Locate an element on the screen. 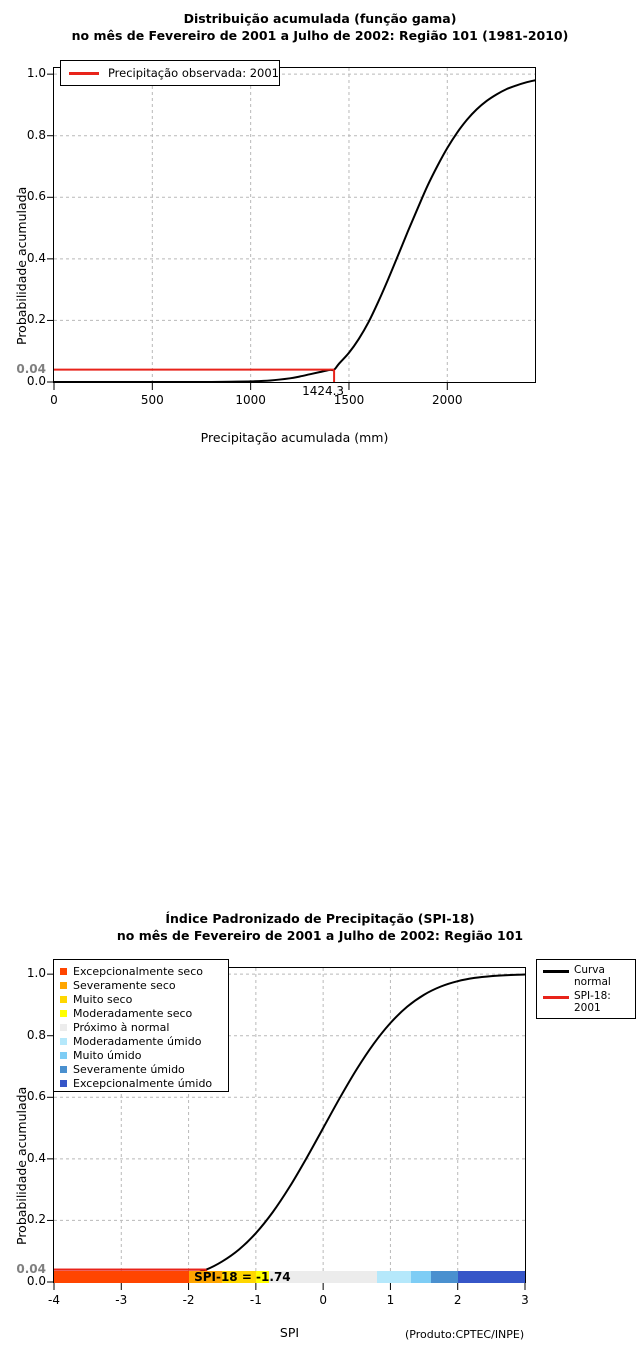 The height and width of the screenshot is (1350, 640). product-credit: (Produto:CPTEC/INPE) is located at coordinates (465, 1334).